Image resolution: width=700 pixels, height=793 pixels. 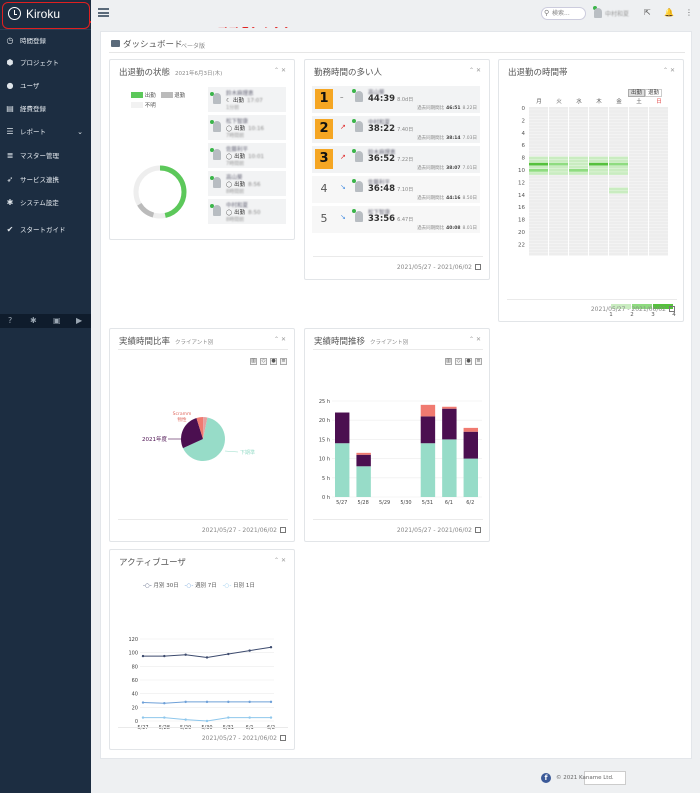 I want to click on work-time: 38:22 7.40日, so click(x=390, y=129).